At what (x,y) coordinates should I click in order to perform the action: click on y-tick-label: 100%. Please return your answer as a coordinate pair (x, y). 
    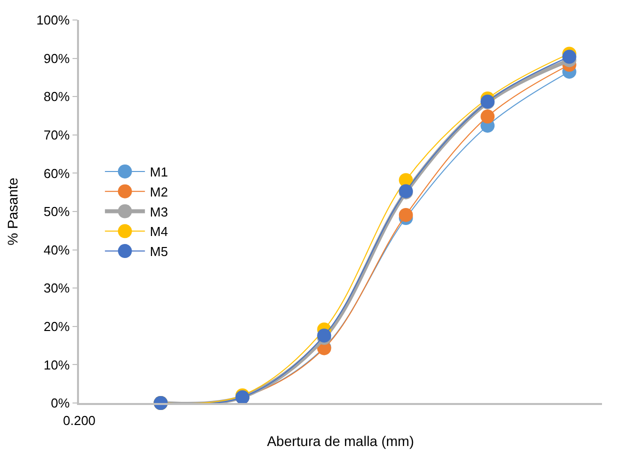
    Looking at the image, I should click on (53, 20).